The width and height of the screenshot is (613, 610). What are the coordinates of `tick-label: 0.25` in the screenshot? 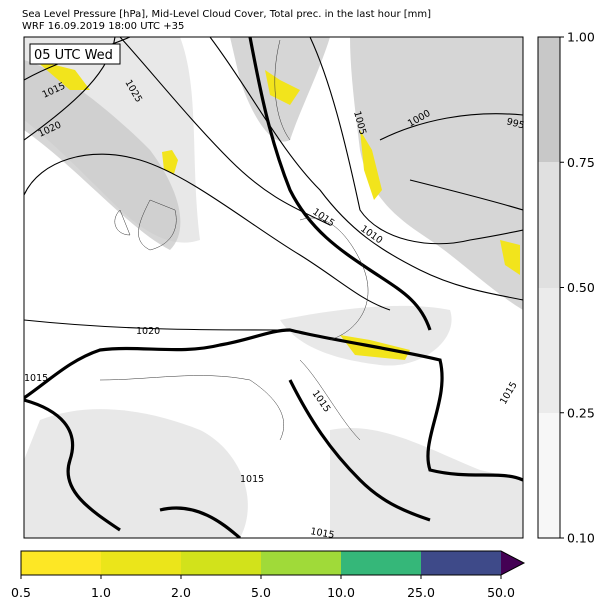 It's located at (581, 412).